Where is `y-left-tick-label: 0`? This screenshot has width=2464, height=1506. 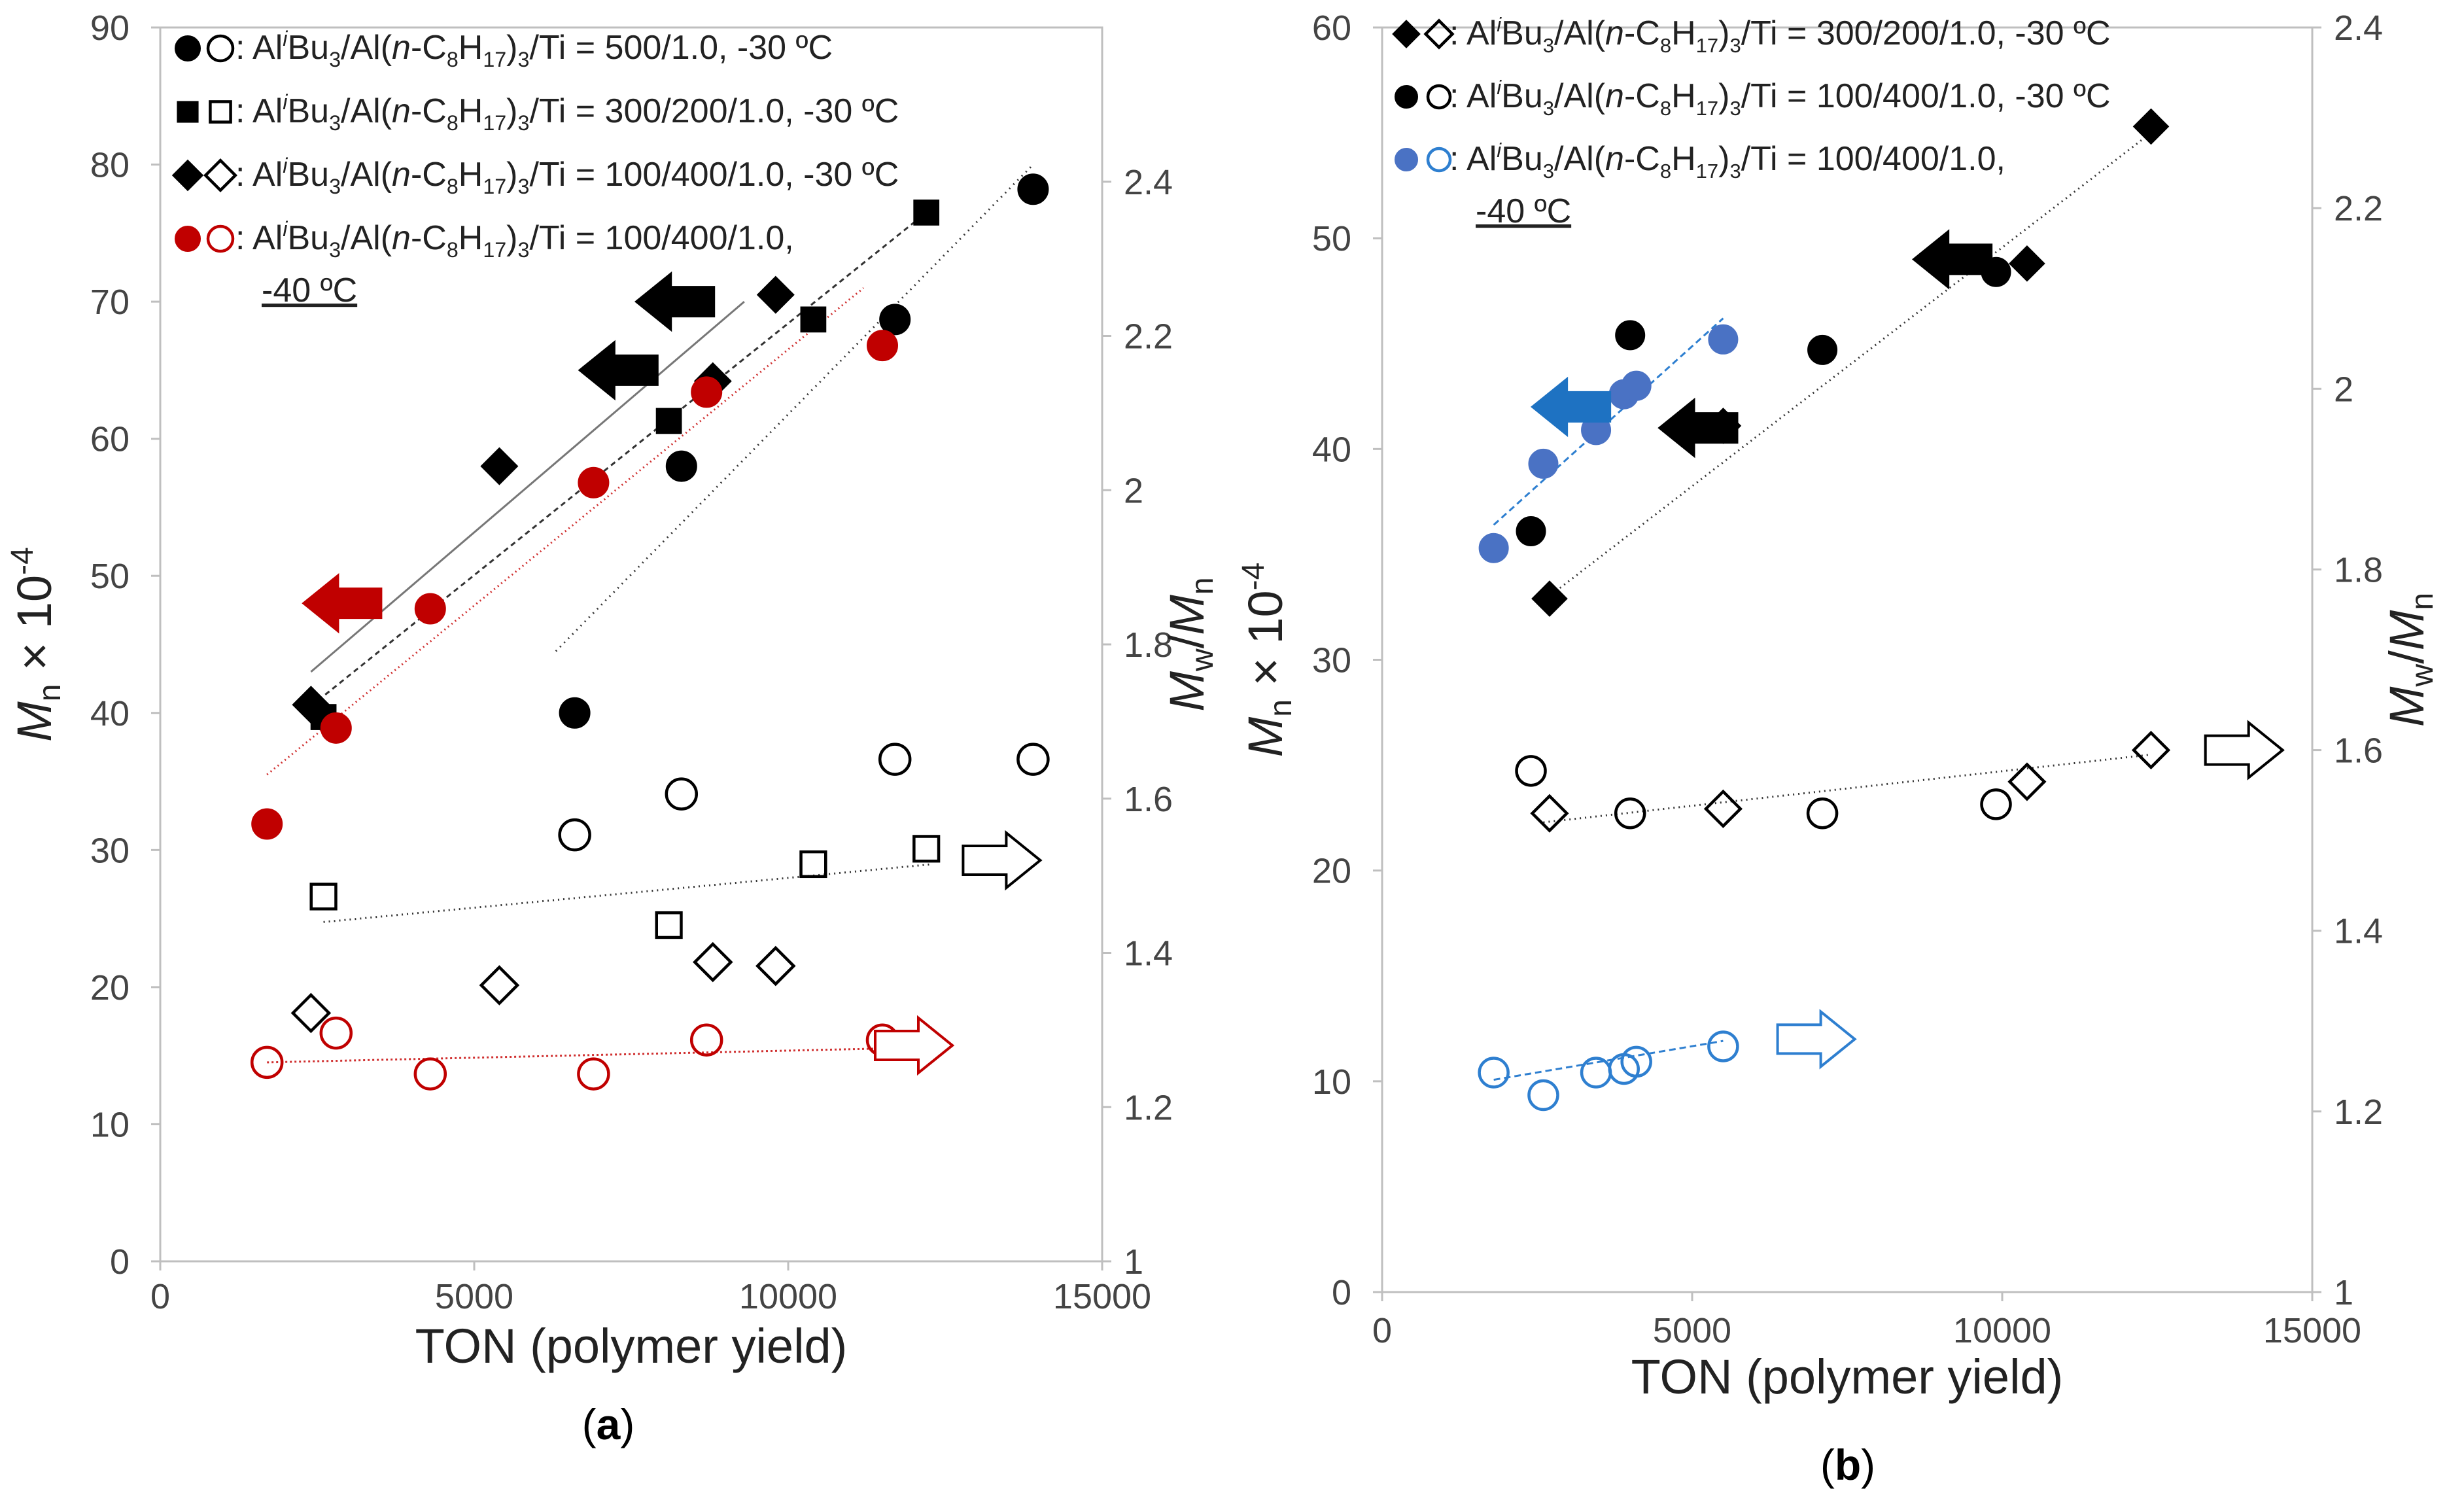
y-left-tick-label: 0 is located at coordinates (120, 1262).